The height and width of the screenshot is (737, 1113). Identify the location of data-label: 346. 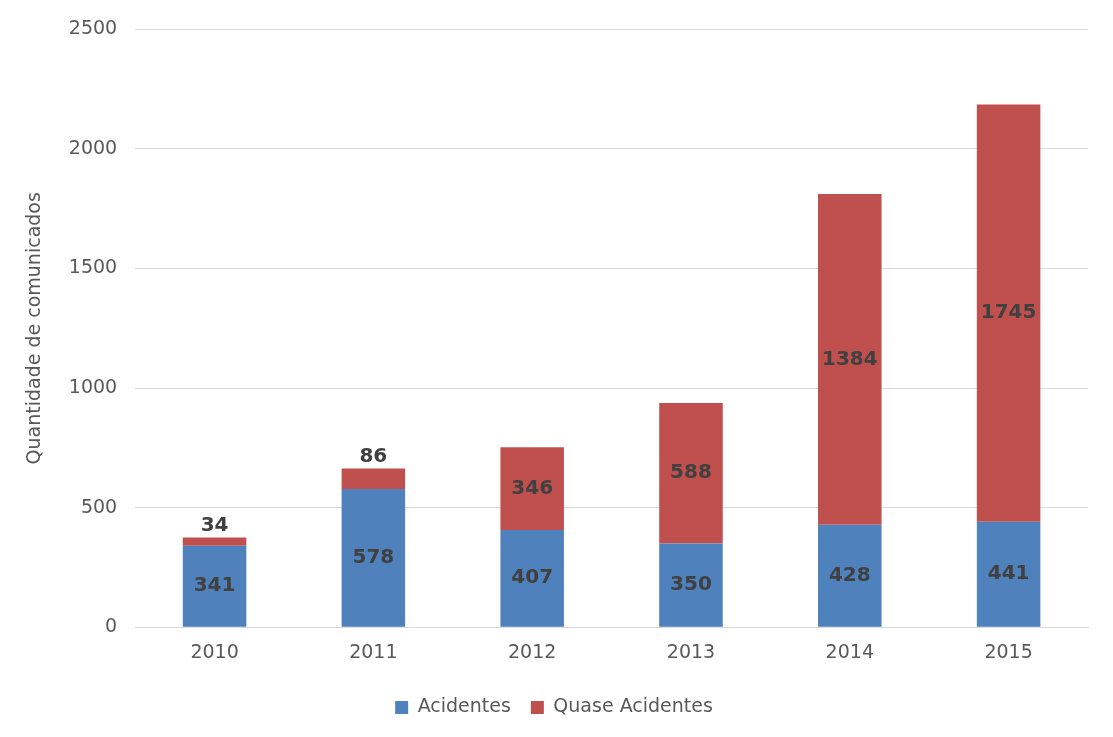
(532, 486).